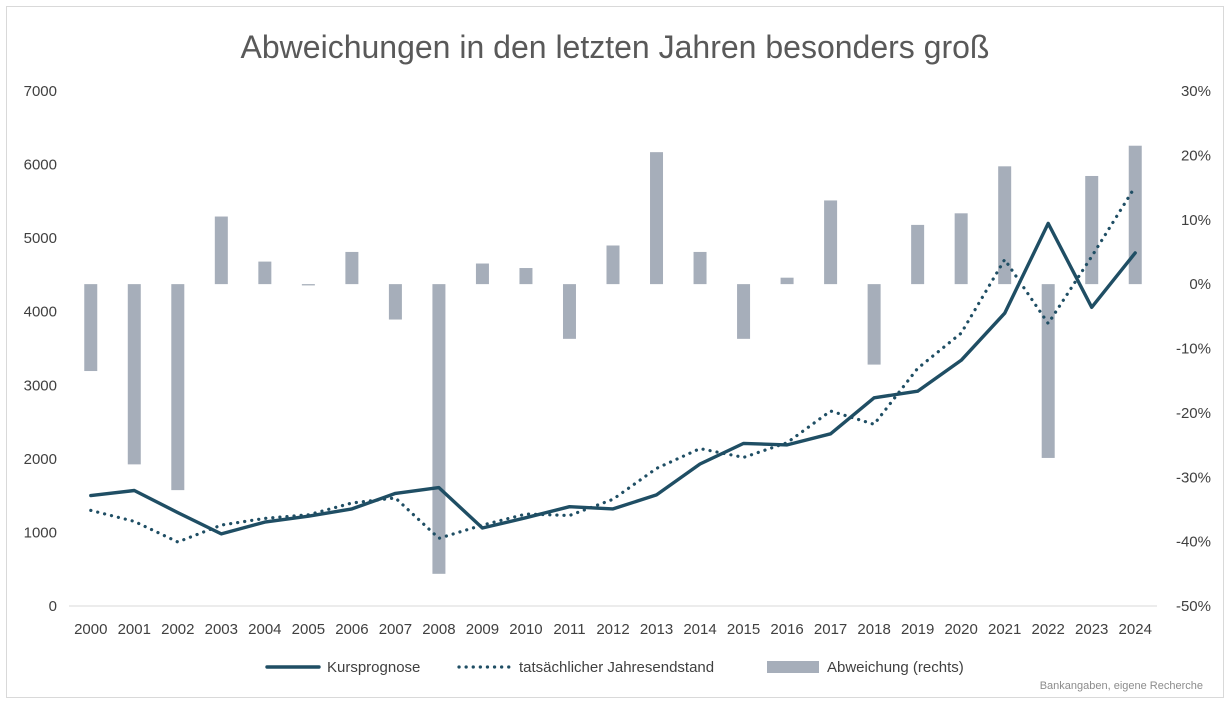 This screenshot has height=706, width=1232. I want to click on bar-abweichung-2017, so click(831, 242).